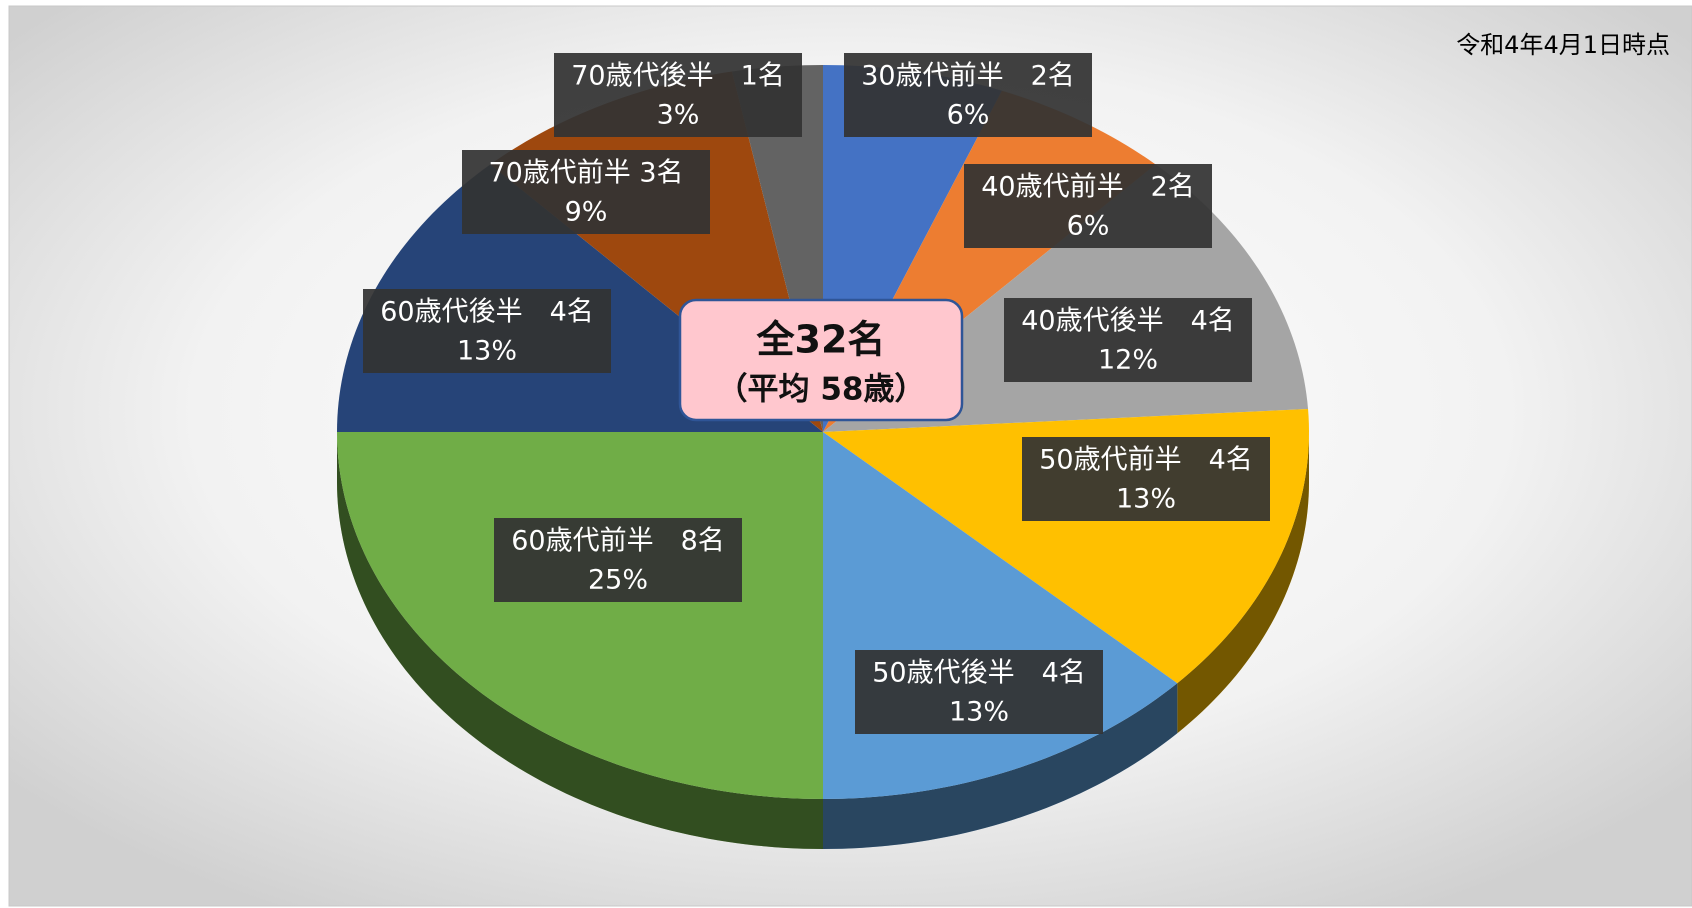 This screenshot has height=908, width=1692. What do you see at coordinates (618, 580) in the screenshot?
I see `value-label: 25%` at bounding box center [618, 580].